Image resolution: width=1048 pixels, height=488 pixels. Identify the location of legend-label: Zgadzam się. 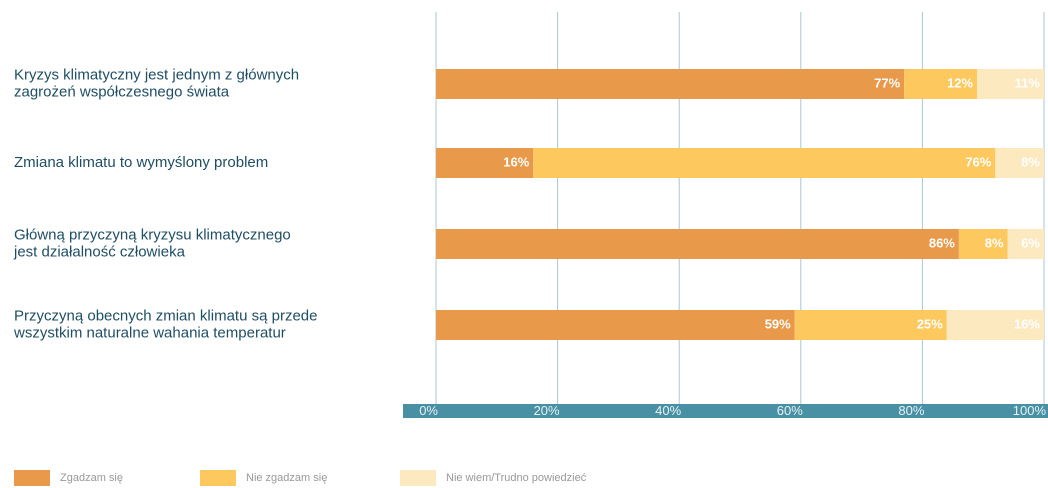
(91, 478).